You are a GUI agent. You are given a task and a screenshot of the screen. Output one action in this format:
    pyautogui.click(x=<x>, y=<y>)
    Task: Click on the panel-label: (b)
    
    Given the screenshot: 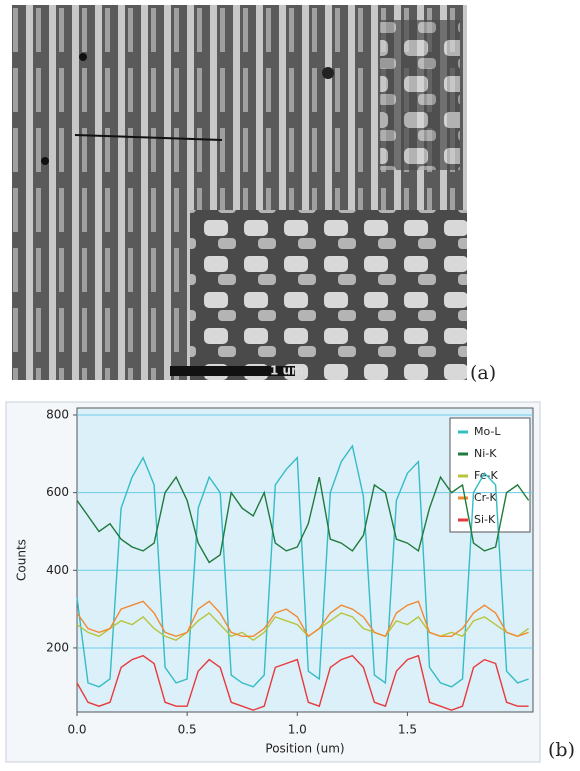 What is the action you would take?
    pyautogui.click(x=561, y=750)
    